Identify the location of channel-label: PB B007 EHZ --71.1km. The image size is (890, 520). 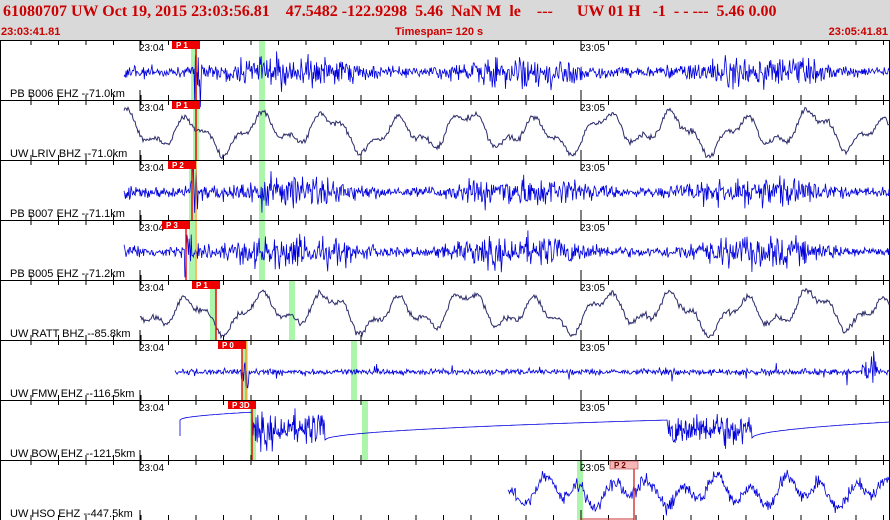
(67, 214).